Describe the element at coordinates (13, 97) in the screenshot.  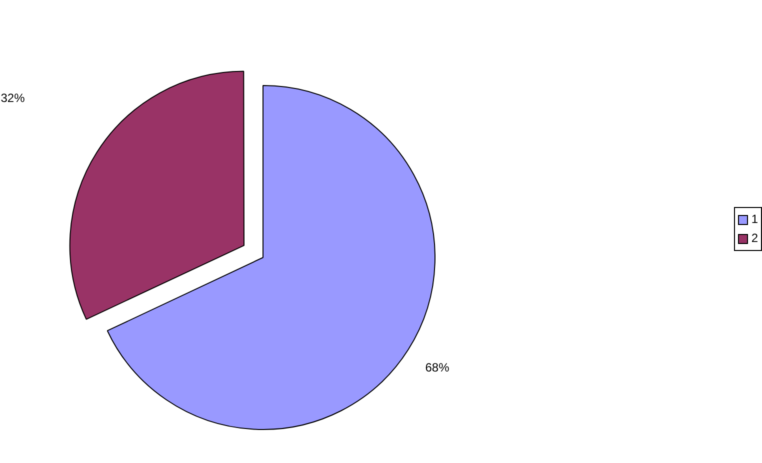
I see `data-label: 32%` at that location.